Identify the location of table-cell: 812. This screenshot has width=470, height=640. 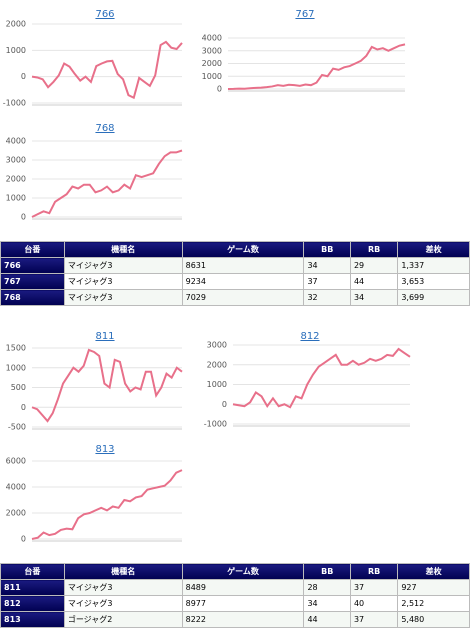
(32, 603).